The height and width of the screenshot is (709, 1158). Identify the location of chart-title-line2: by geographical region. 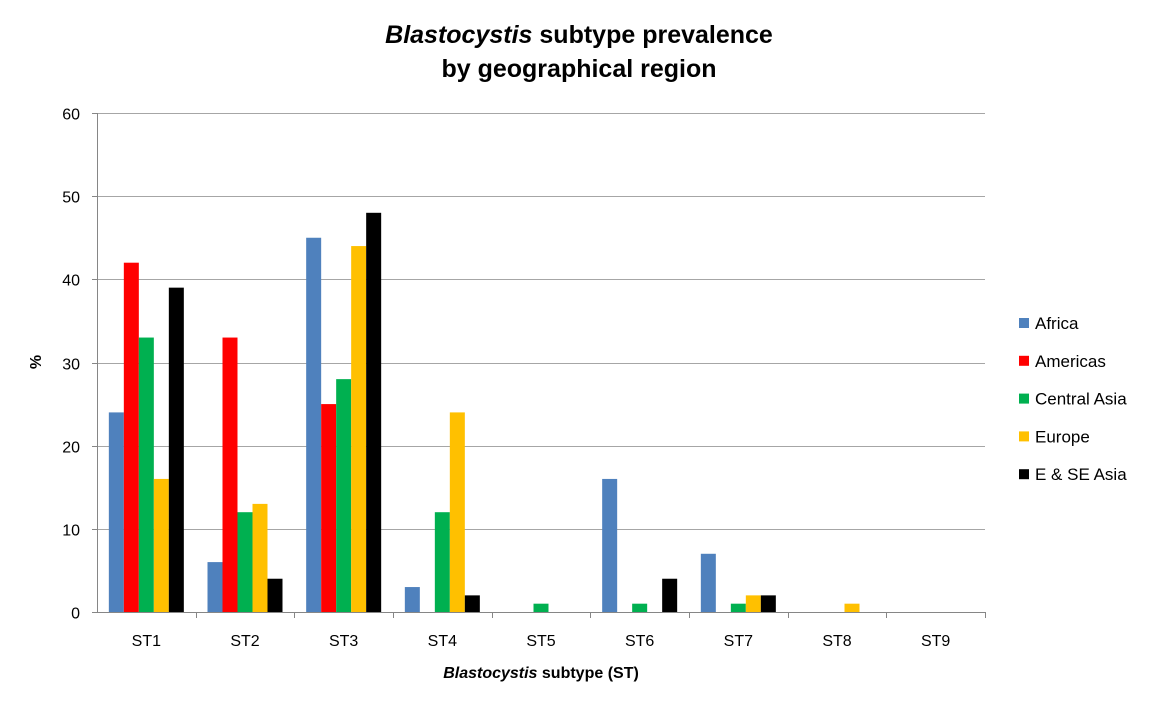
(579, 69).